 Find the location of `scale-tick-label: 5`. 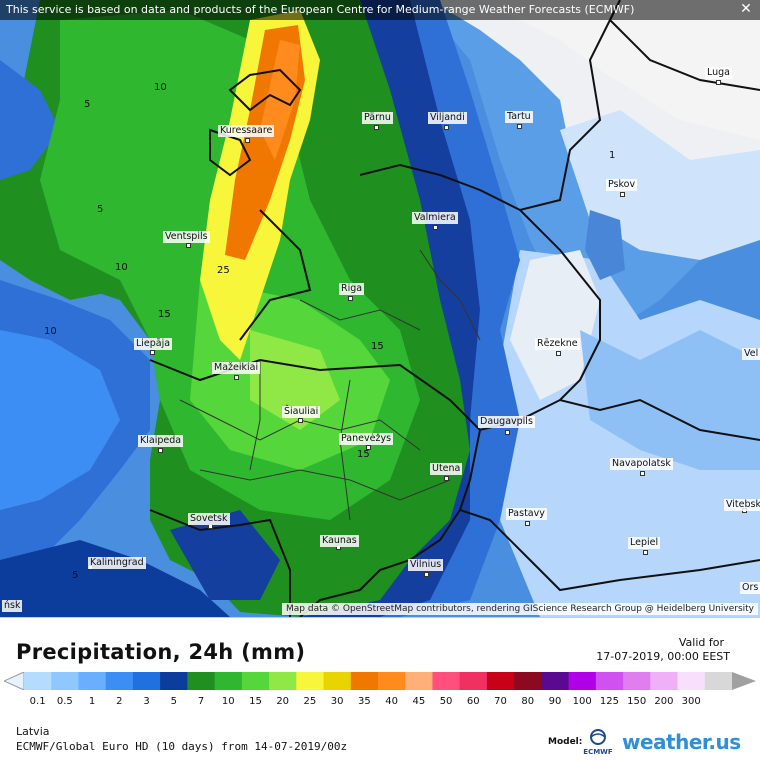

scale-tick-label: 5 is located at coordinates (173, 701).